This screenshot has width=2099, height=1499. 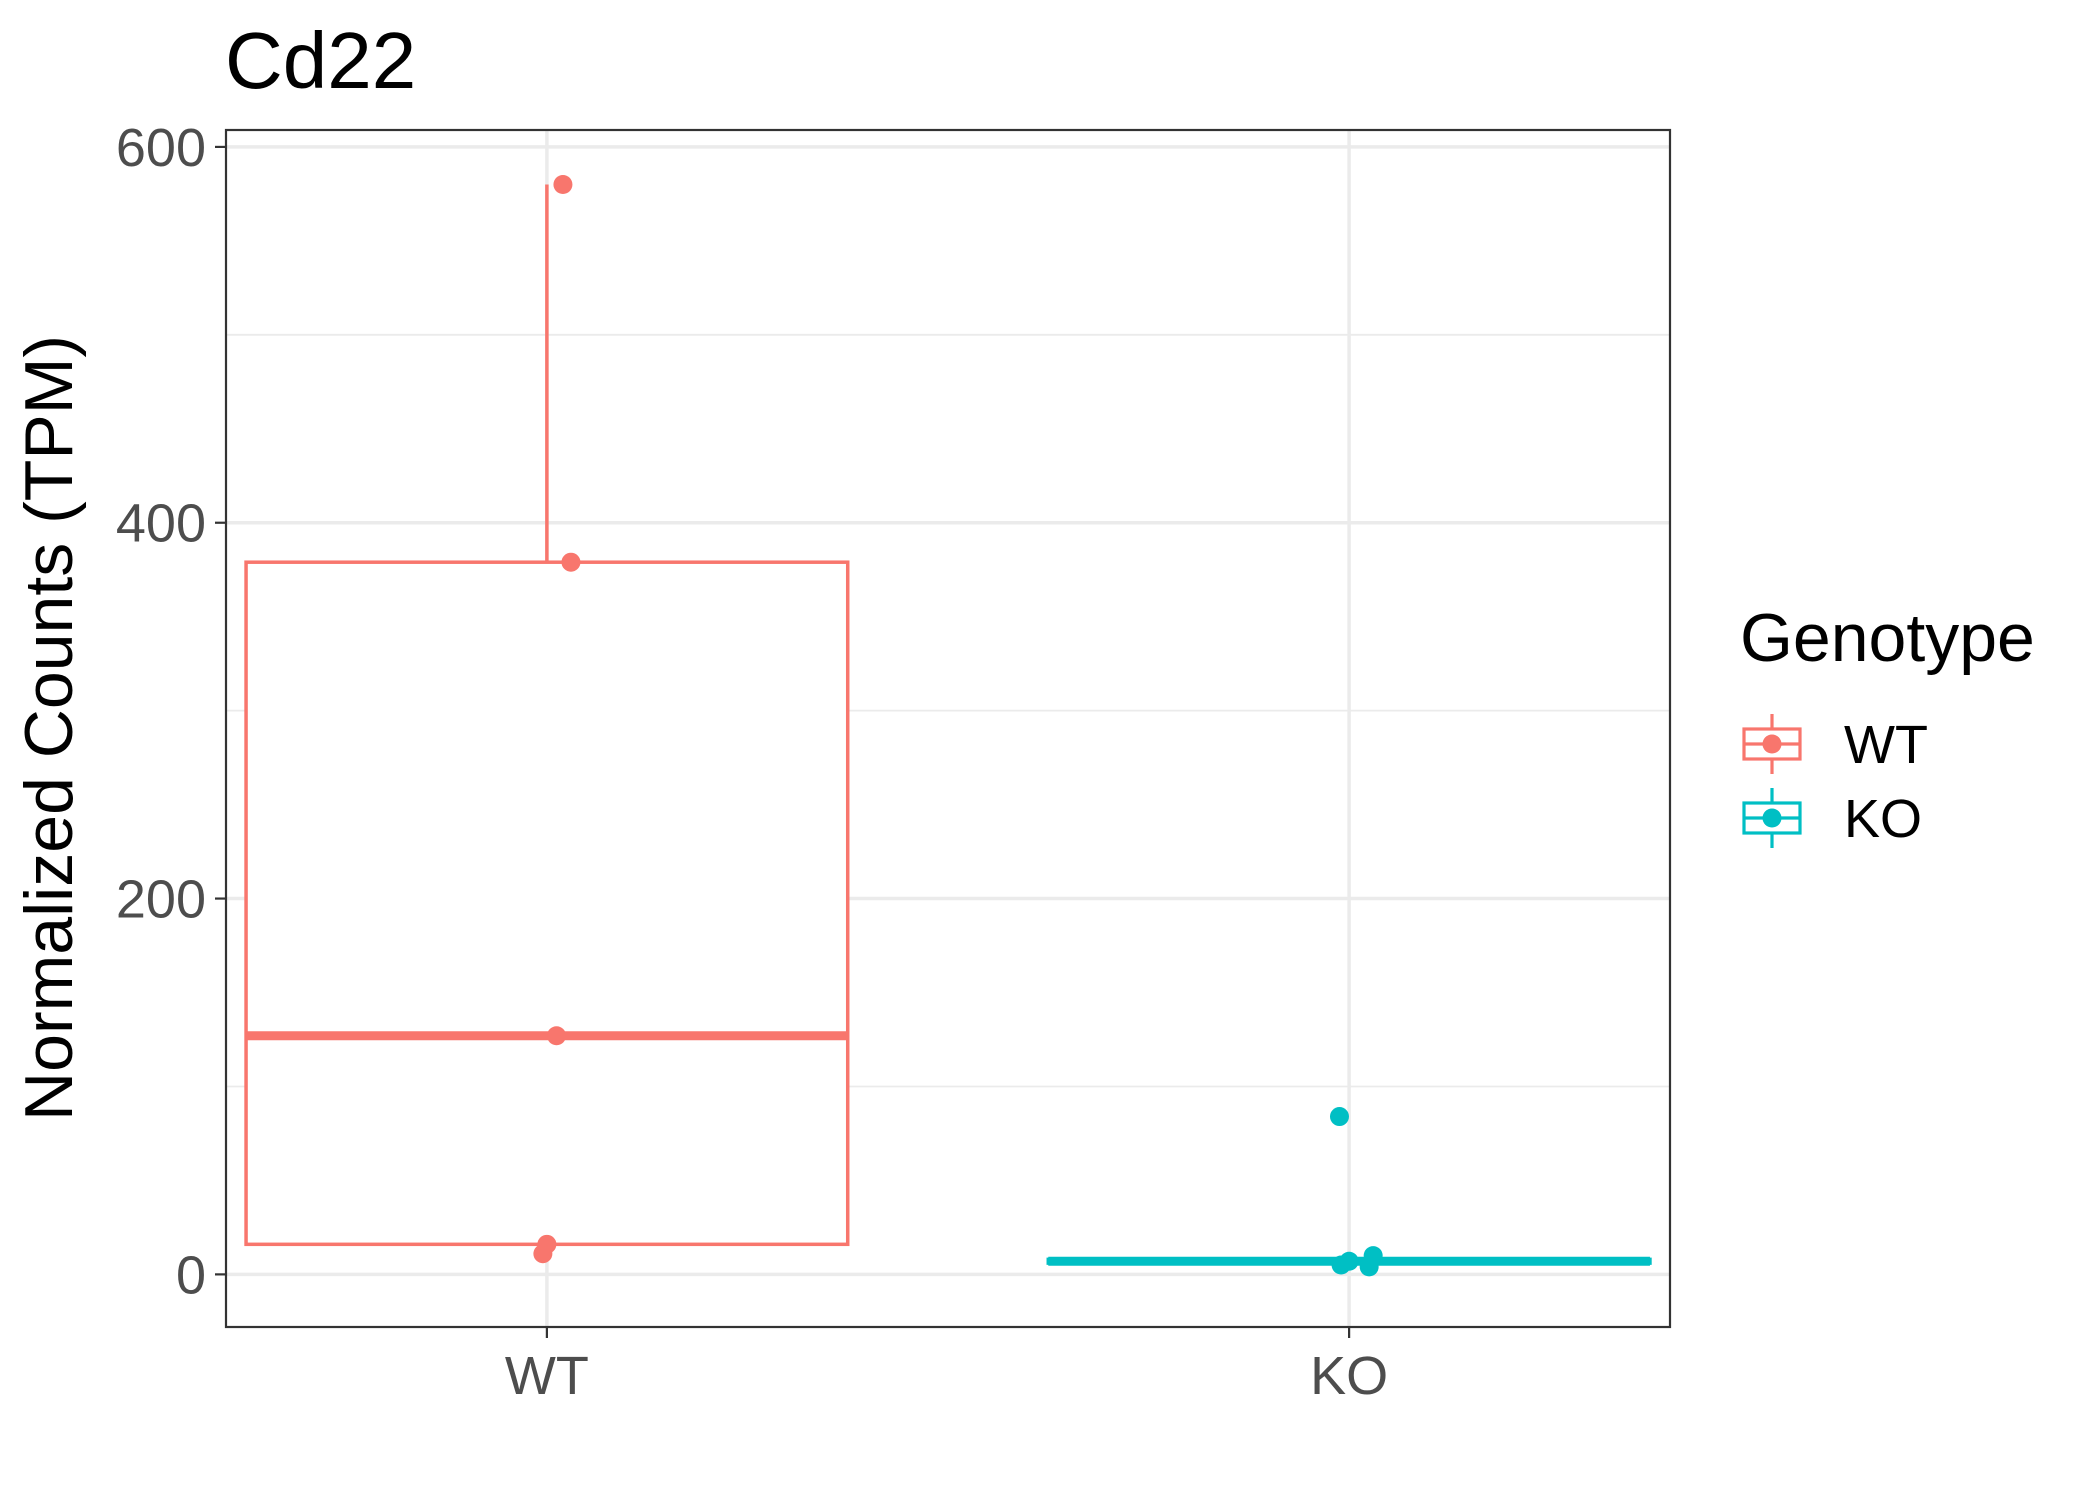 I want to click on legend: Genotype WT KO, so click(x=1887, y=724).